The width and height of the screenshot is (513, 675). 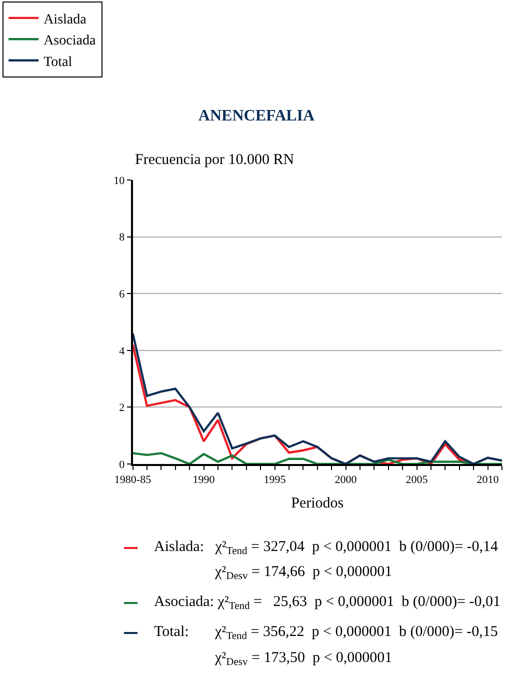 What do you see at coordinates (326, 633) in the screenshot?
I see `text: Total: χ²$_{Tend}$ = 356,22 p < 0,000001 b (0/000)= -0,15` at bounding box center [326, 633].